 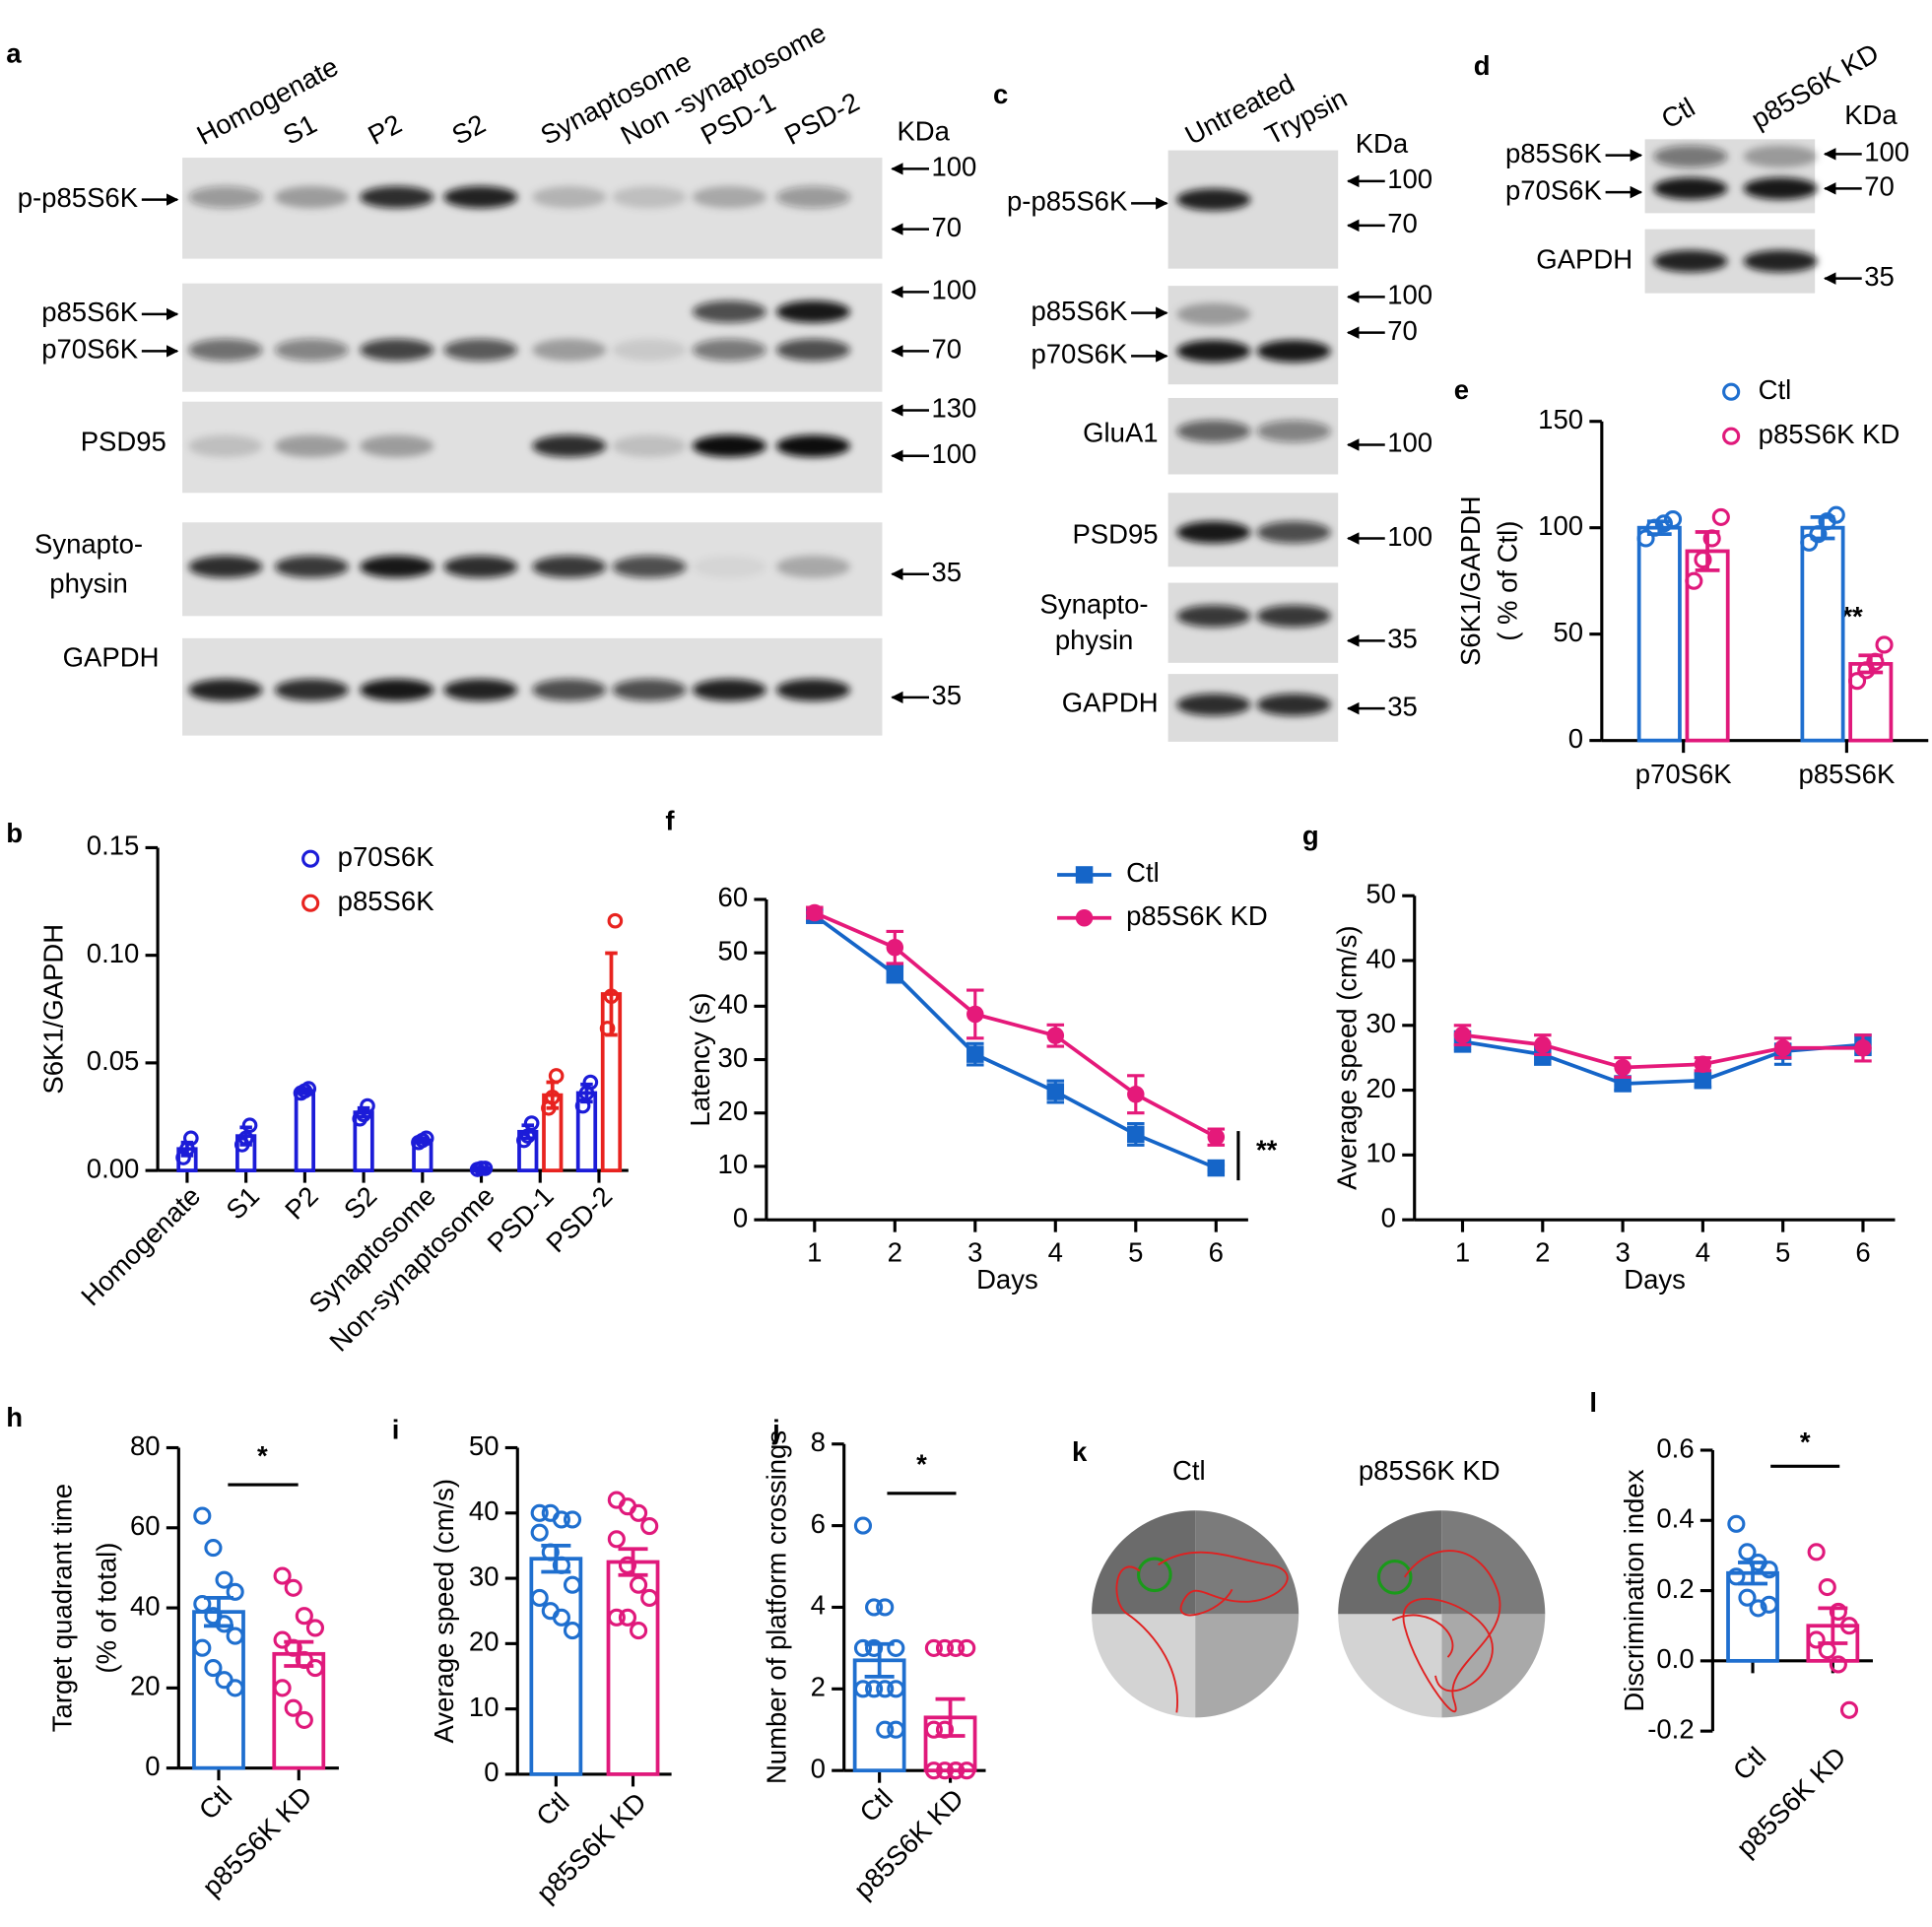 What do you see at coordinates (145, 1686) in the screenshot?
I see `y-tick-label: 20` at bounding box center [145, 1686].